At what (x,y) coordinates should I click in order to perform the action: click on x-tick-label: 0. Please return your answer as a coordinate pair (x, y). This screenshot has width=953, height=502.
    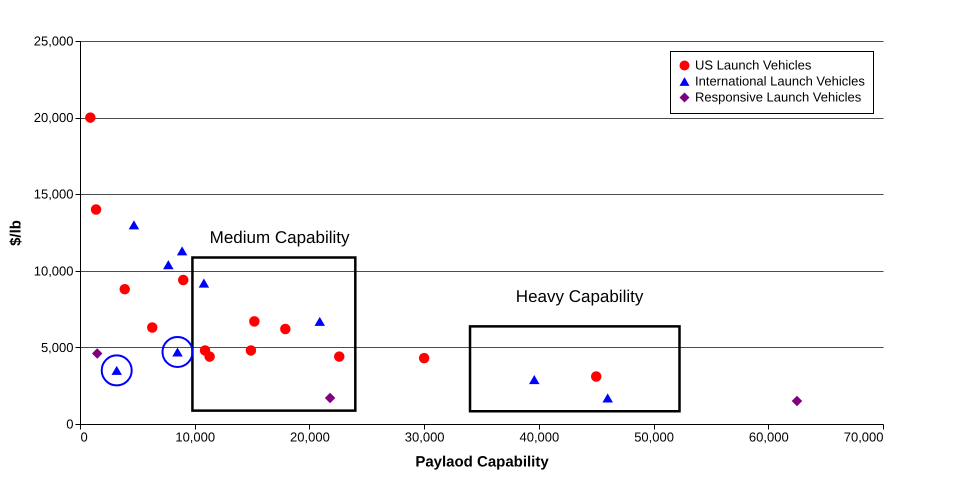
    Looking at the image, I should click on (84, 437).